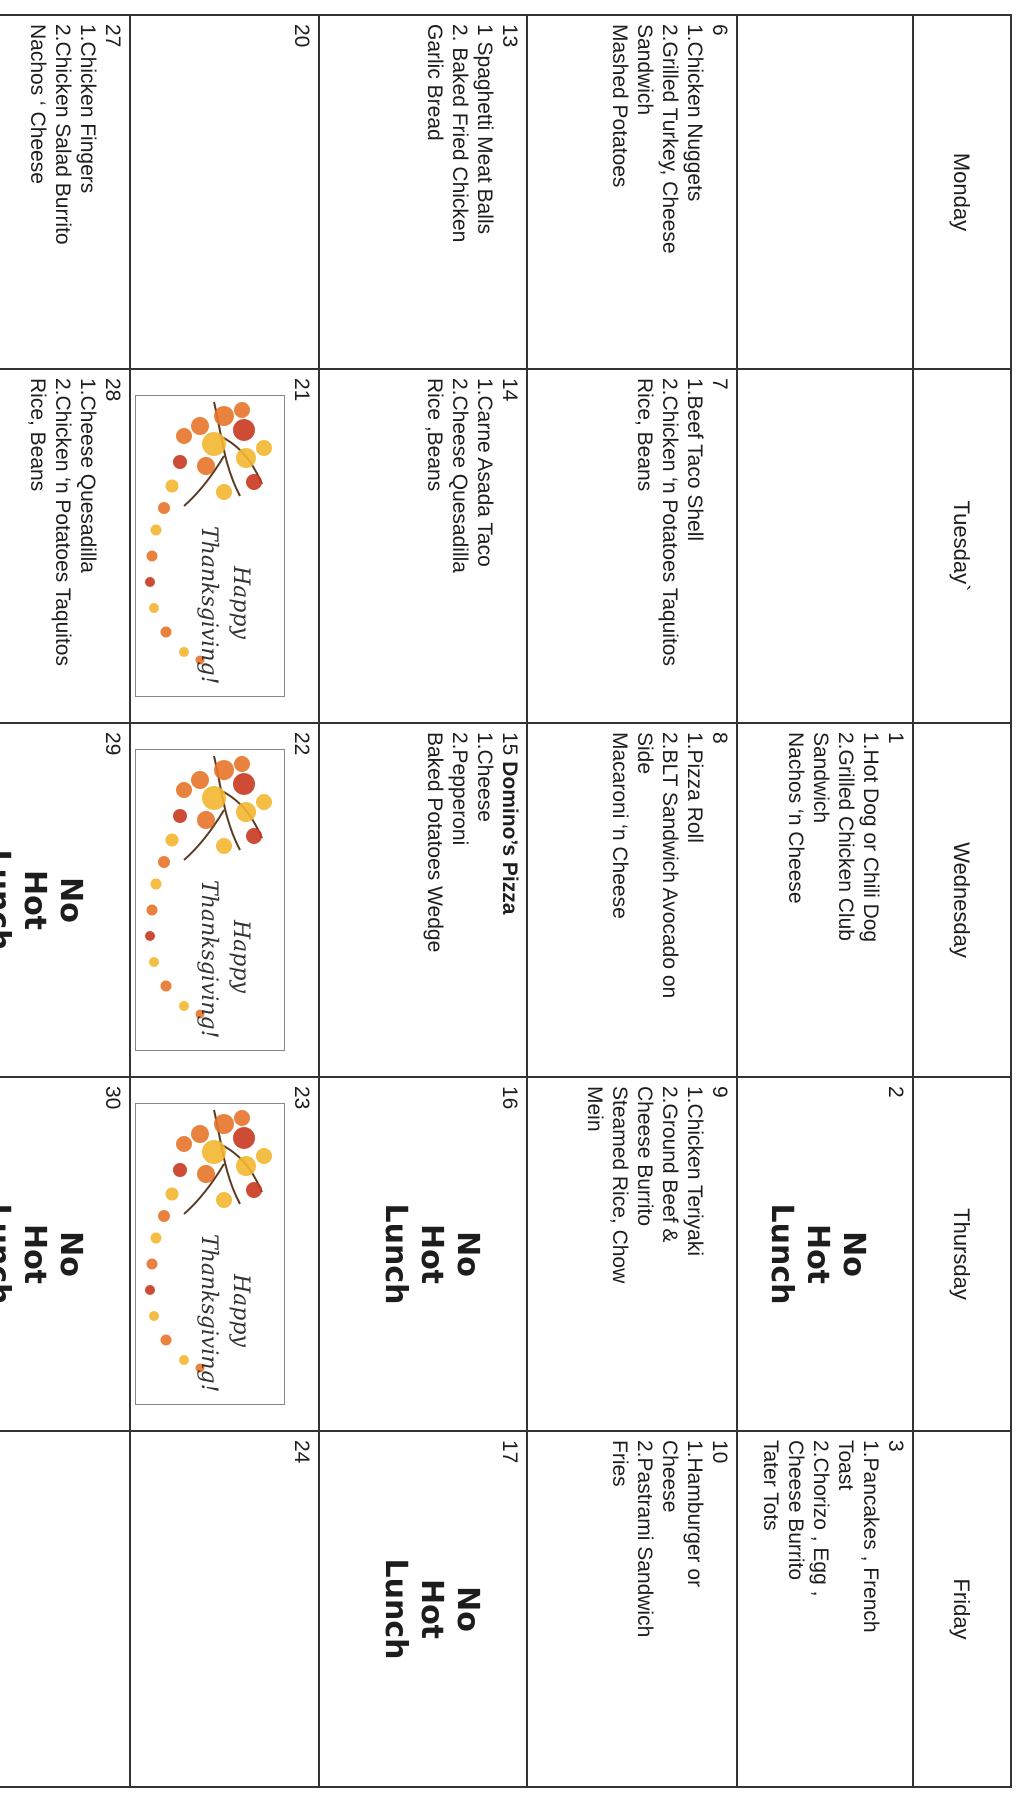  Describe the element at coordinates (669, 139) in the screenshot. I see `menu-line: 2.Grilled Turkey, Cheese` at that location.